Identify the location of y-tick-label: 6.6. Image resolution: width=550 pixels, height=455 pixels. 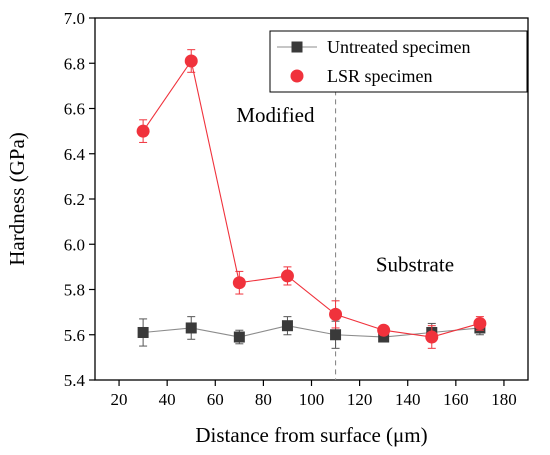
(74, 109).